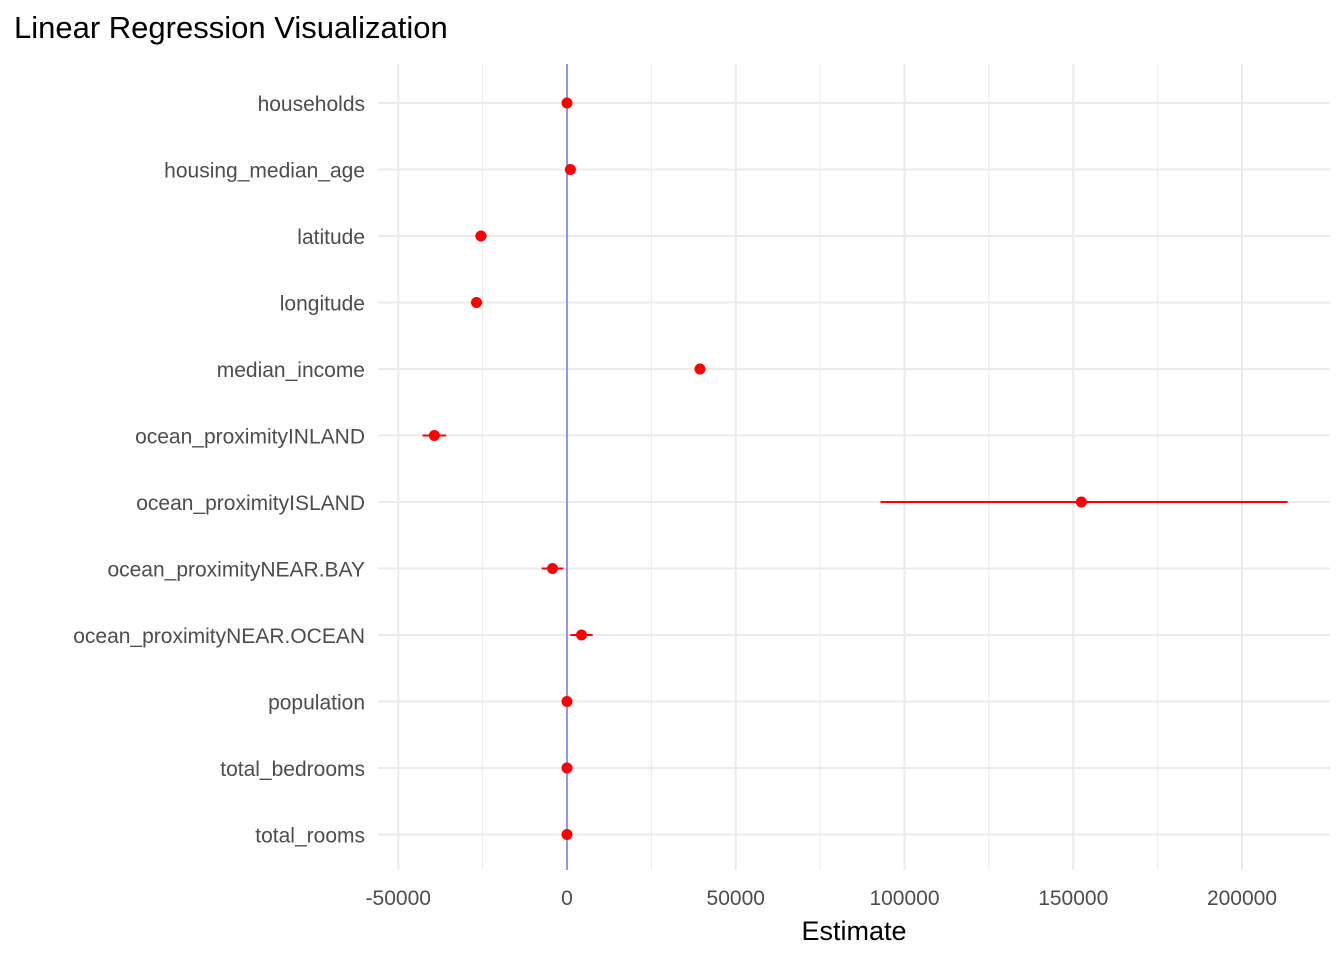 The width and height of the screenshot is (1344, 960). Describe the element at coordinates (567, 768) in the screenshot. I see `point-total_bedrooms` at that location.